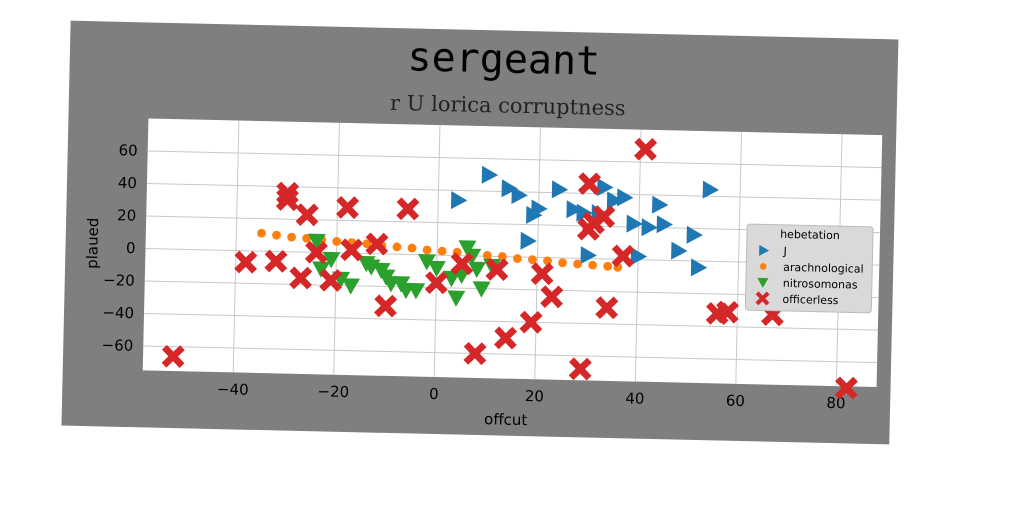 Image resolution: width=1024 pixels, height=512 pixels. Describe the element at coordinates (784, 251) in the screenshot. I see `legend-label: J` at that location.